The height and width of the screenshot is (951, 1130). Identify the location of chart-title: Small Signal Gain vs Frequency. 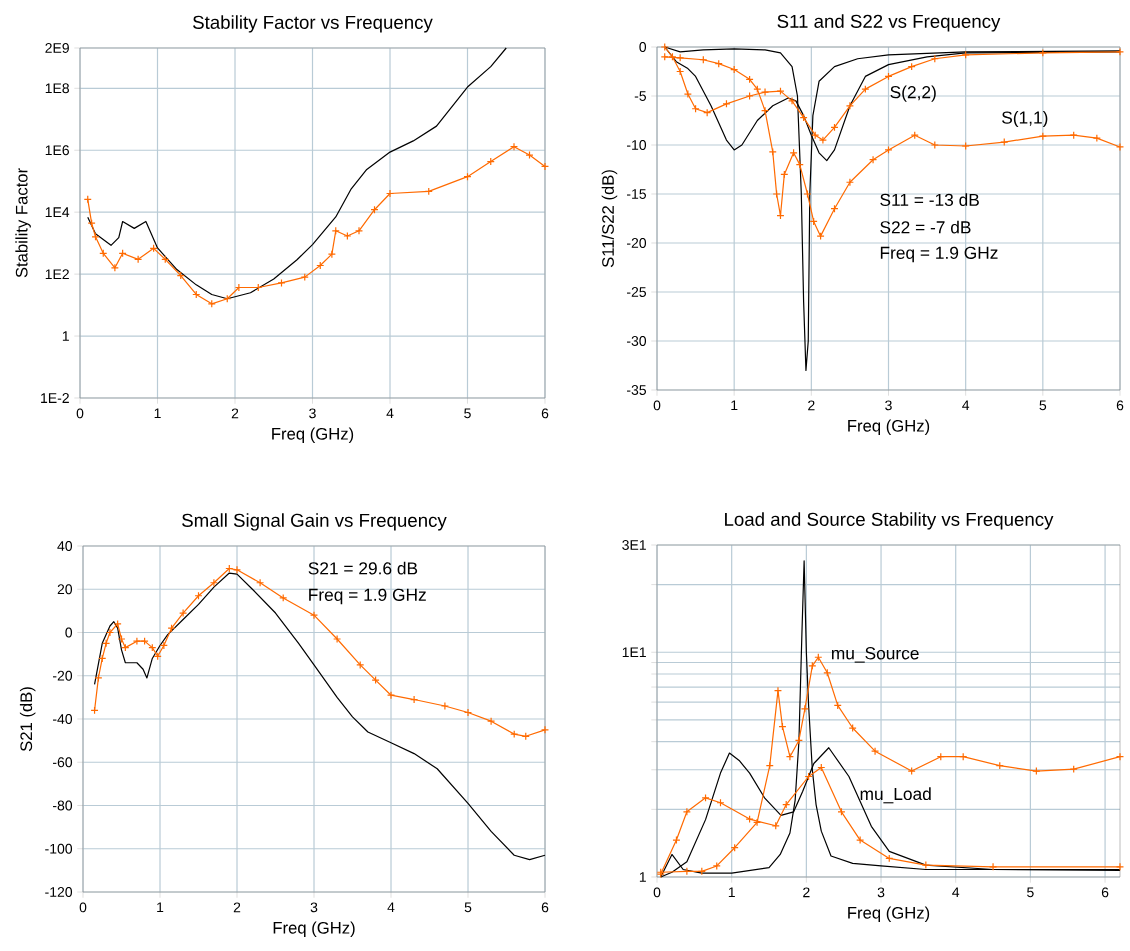
(314, 522).